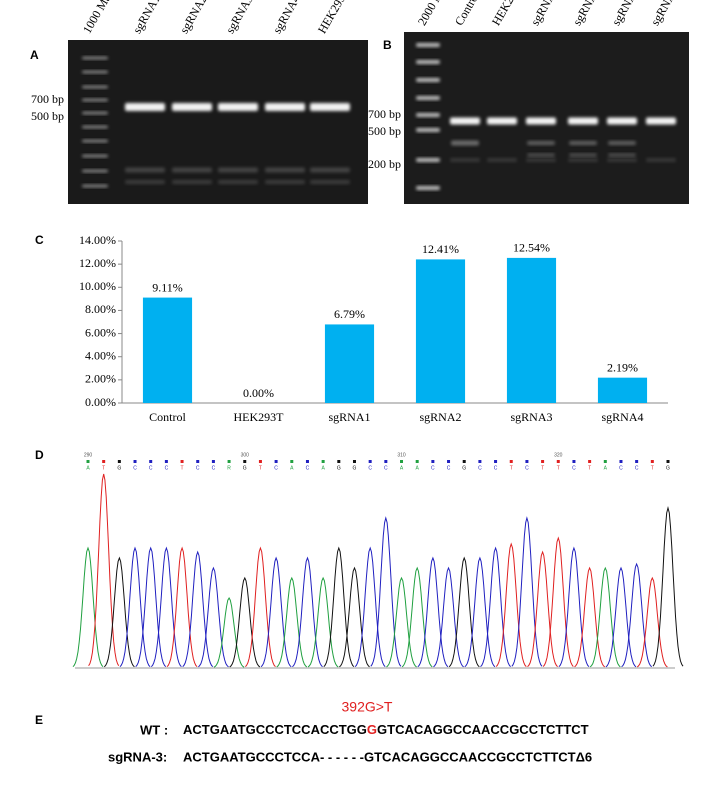 The height and width of the screenshot is (787, 712). I want to click on position-label: 310, so click(401, 455).